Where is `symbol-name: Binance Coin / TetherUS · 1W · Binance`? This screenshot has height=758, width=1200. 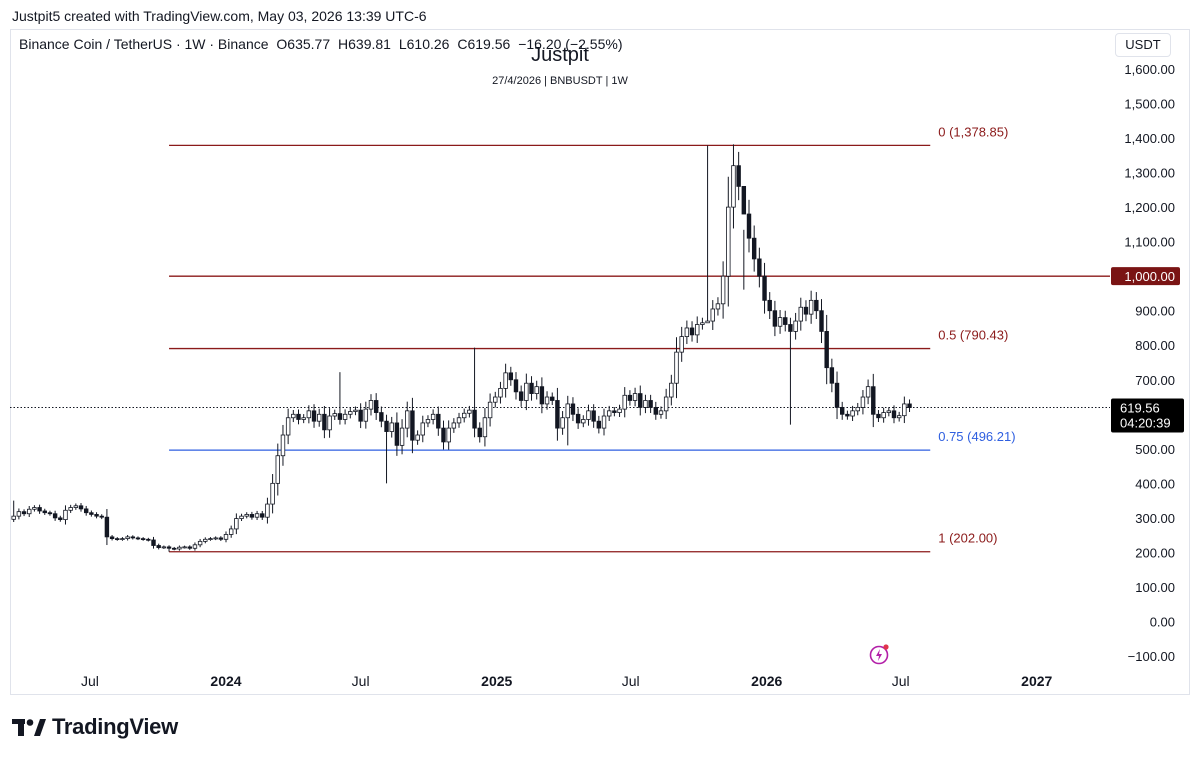 symbol-name: Binance Coin / TetherUS · 1W · Binance is located at coordinates (144, 44).